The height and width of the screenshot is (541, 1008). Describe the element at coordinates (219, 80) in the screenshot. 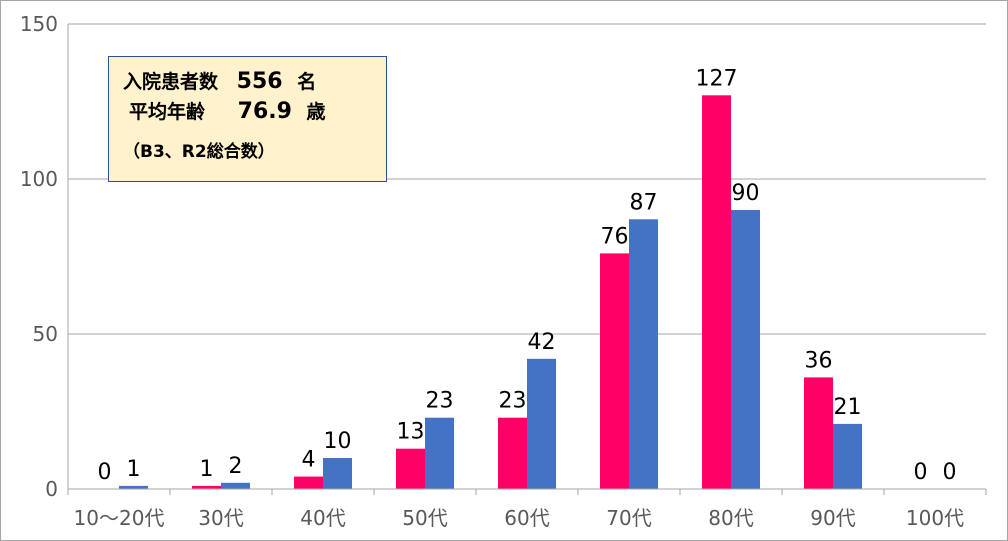

I see `patients-line: 入院患者数 556 名` at that location.